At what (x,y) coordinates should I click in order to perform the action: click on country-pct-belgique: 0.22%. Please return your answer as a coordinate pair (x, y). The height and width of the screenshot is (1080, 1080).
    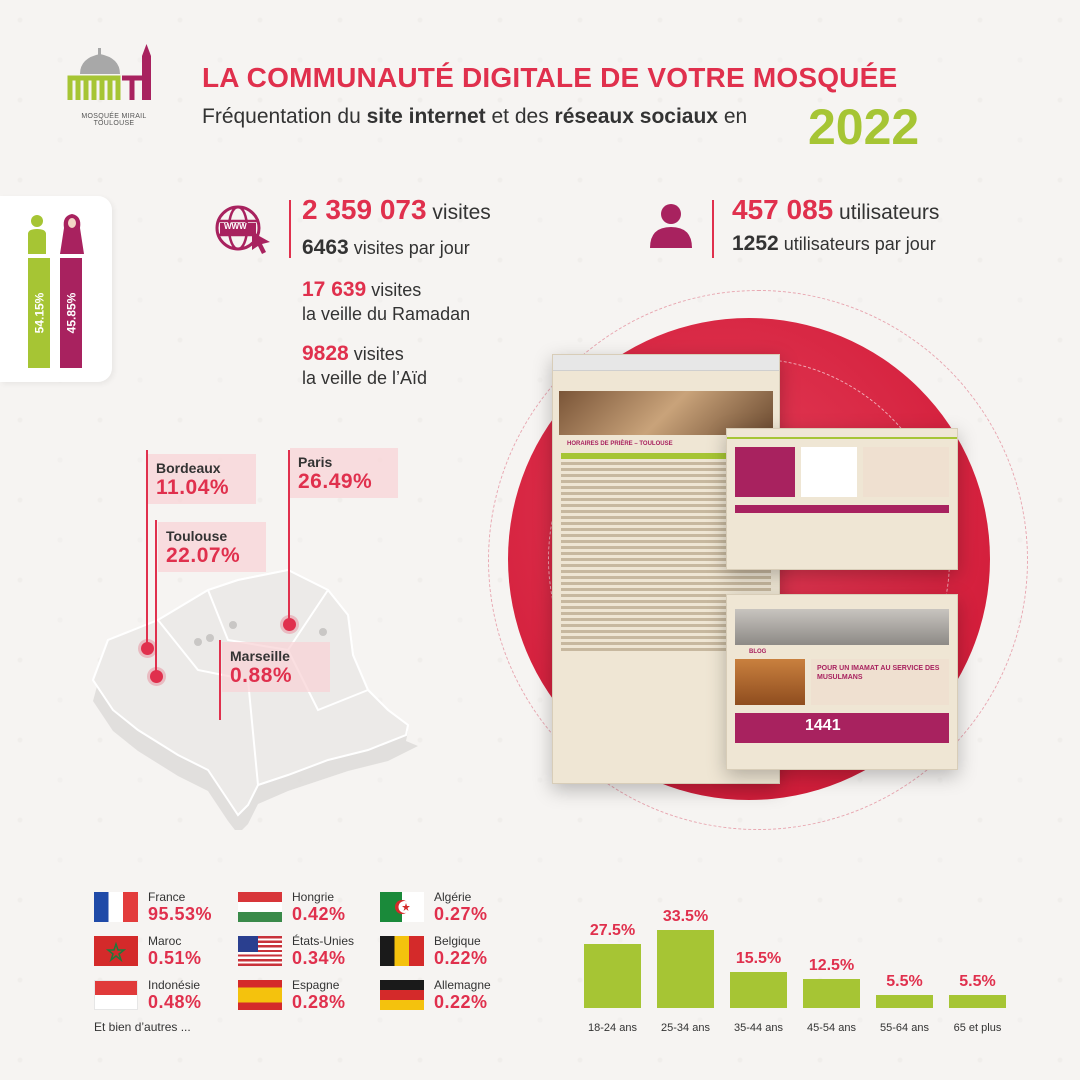
    Looking at the image, I should click on (461, 958).